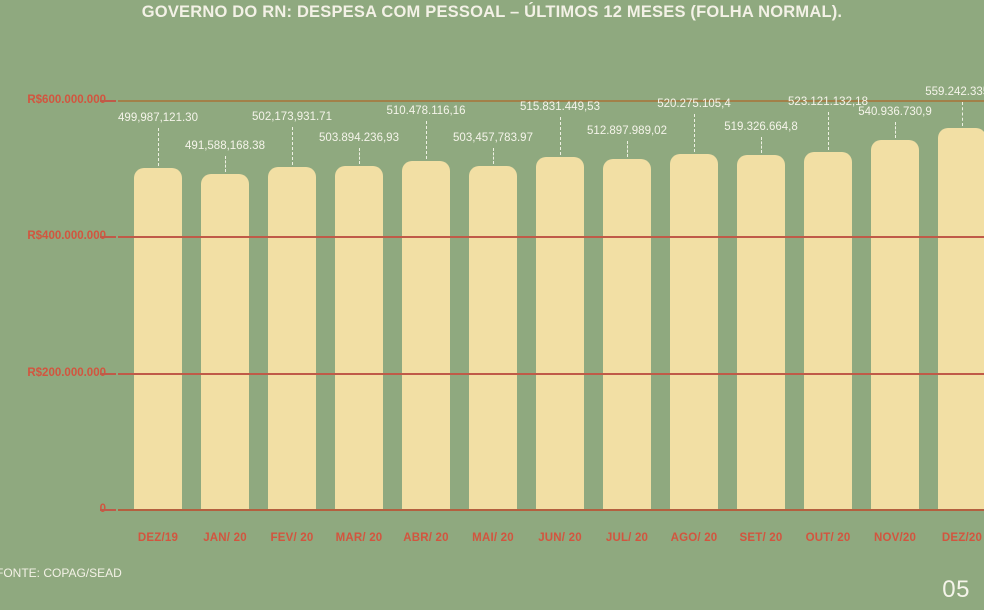 The height and width of the screenshot is (610, 984). I want to click on bar-out20, so click(828, 330).